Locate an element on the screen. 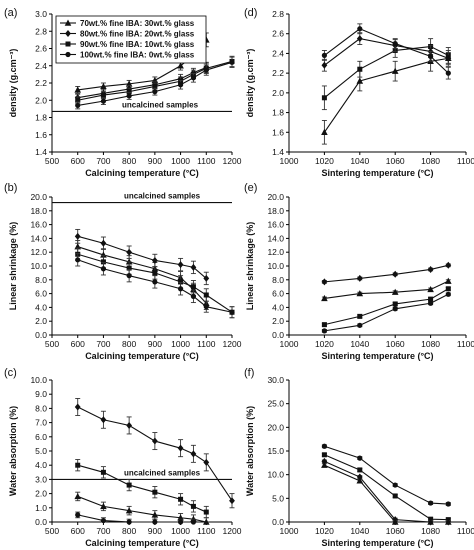 Image resolution: width=474 pixels, height=550 pixels. legend-box is located at coordinates (131, 39).